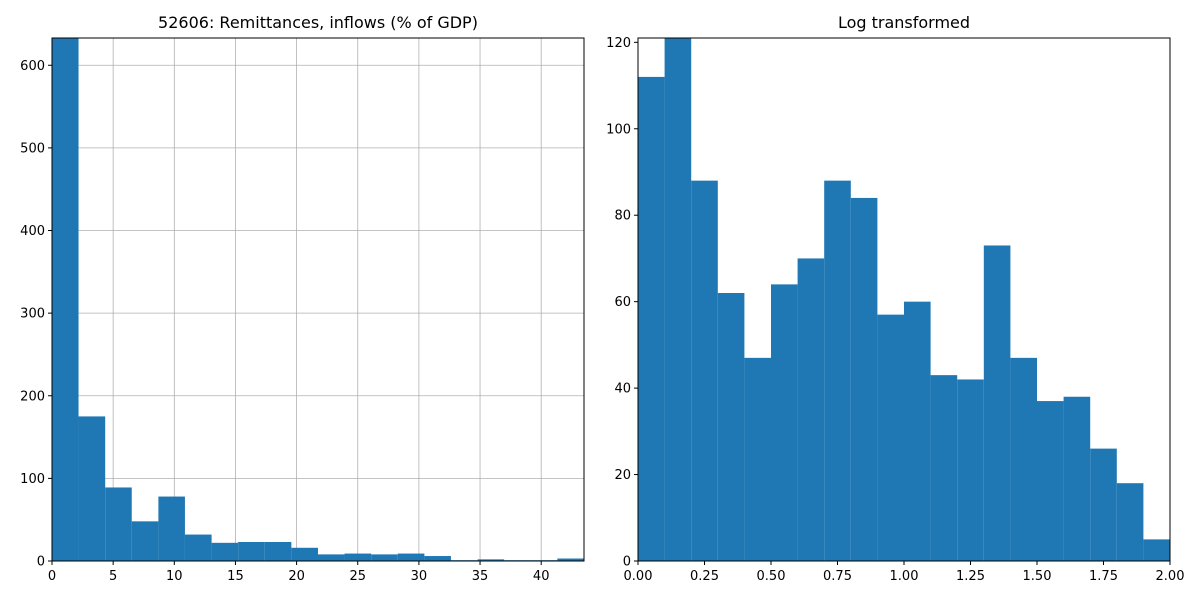  Describe the element at coordinates (32, 396) in the screenshot. I see `y-tick-label: 200` at that location.